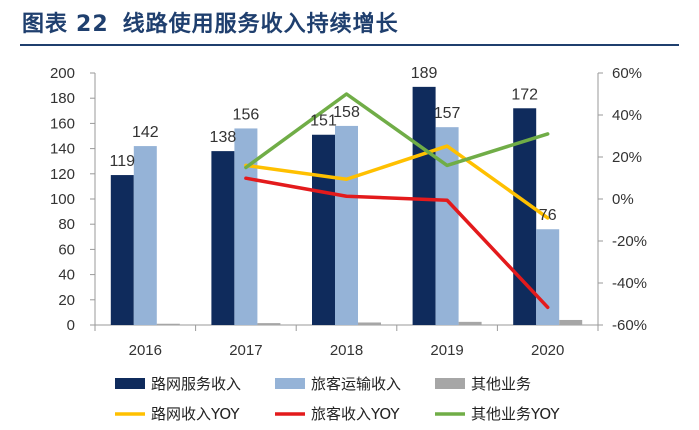 The width and height of the screenshot is (699, 430). I want to click on left-tick-label: 40, so click(66, 275).